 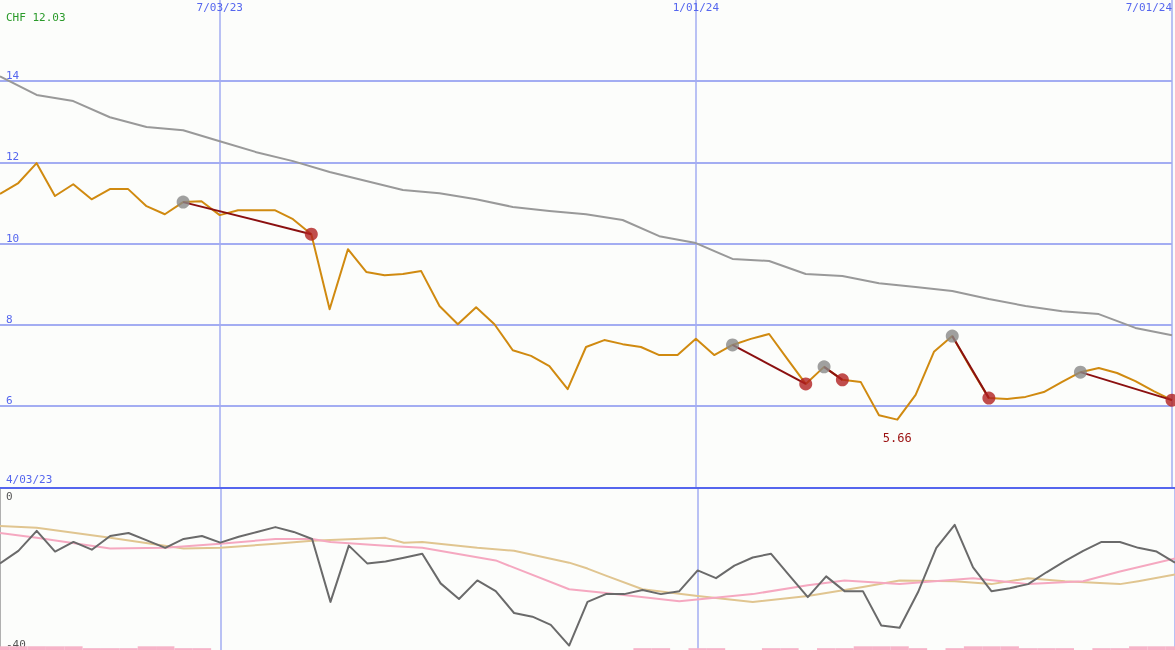 What do you see at coordinates (696, 7) in the screenshot?
I see `x-tick-label: 1/01/24` at bounding box center [696, 7].